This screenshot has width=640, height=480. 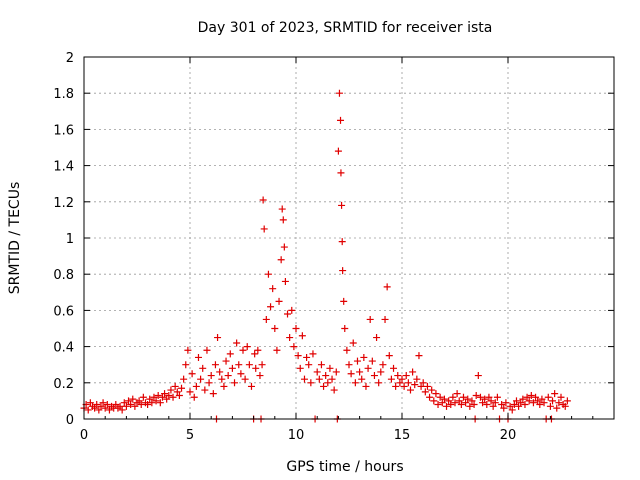 I want to click on y-tick-label: 1.6, so click(x=63, y=130).